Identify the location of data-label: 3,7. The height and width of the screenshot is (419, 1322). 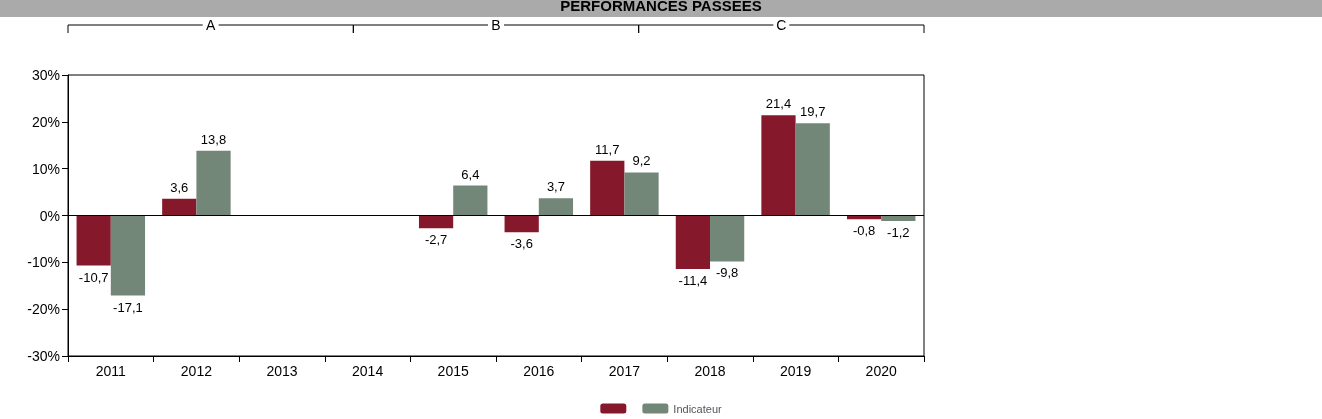
(555, 187).